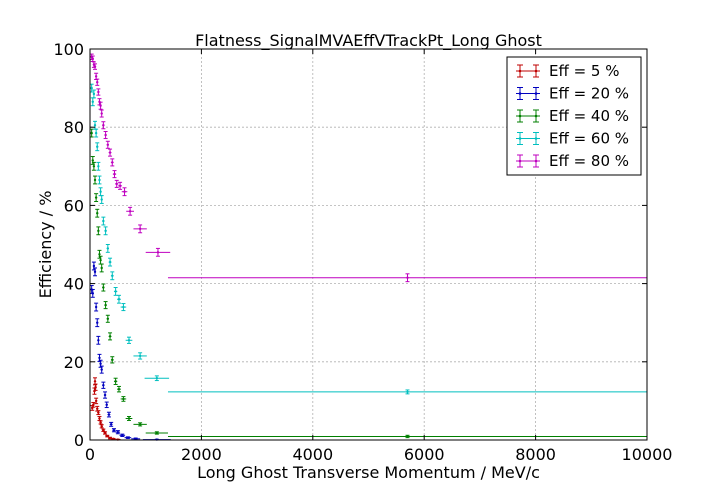 The image size is (720, 504). What do you see at coordinates (368, 472) in the screenshot?
I see `x-axis-title: Long Ghost Transverse Momentum / MeV/c` at bounding box center [368, 472].